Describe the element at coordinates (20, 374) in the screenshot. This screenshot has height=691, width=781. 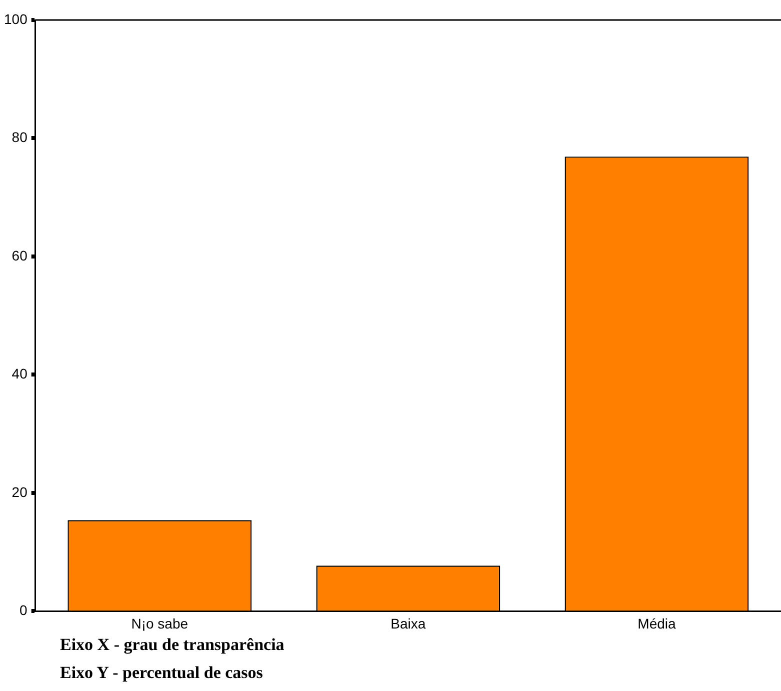
I see `y-tick-label: 40` at that location.